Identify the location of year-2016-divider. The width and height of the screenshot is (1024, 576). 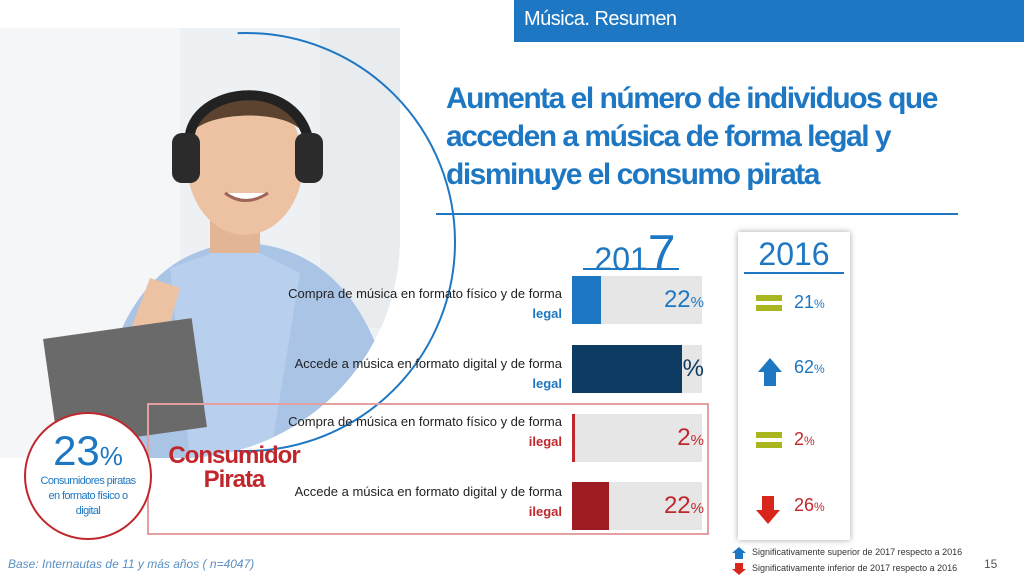
(794, 273).